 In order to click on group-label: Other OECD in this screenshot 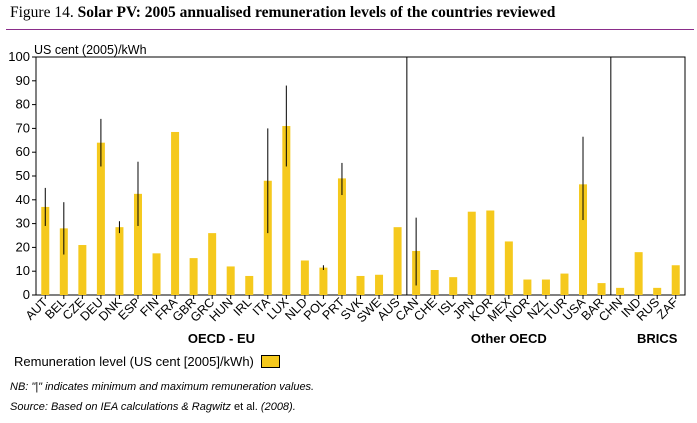, I will do `click(509, 338)`.